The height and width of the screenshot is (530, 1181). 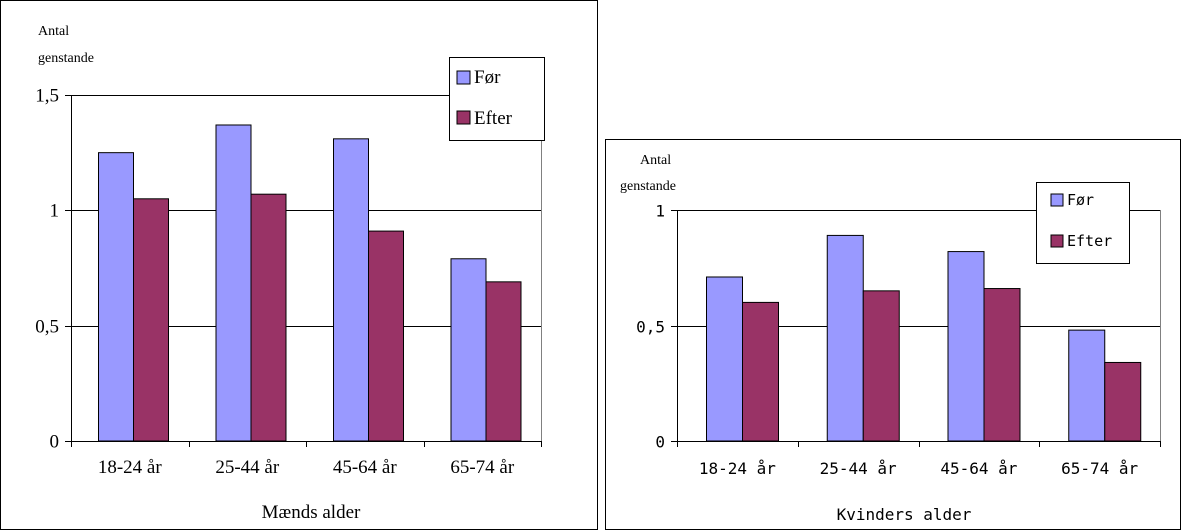 What do you see at coordinates (463, 77) in the screenshot?
I see `chart-1-legend-swatch-before` at bounding box center [463, 77].